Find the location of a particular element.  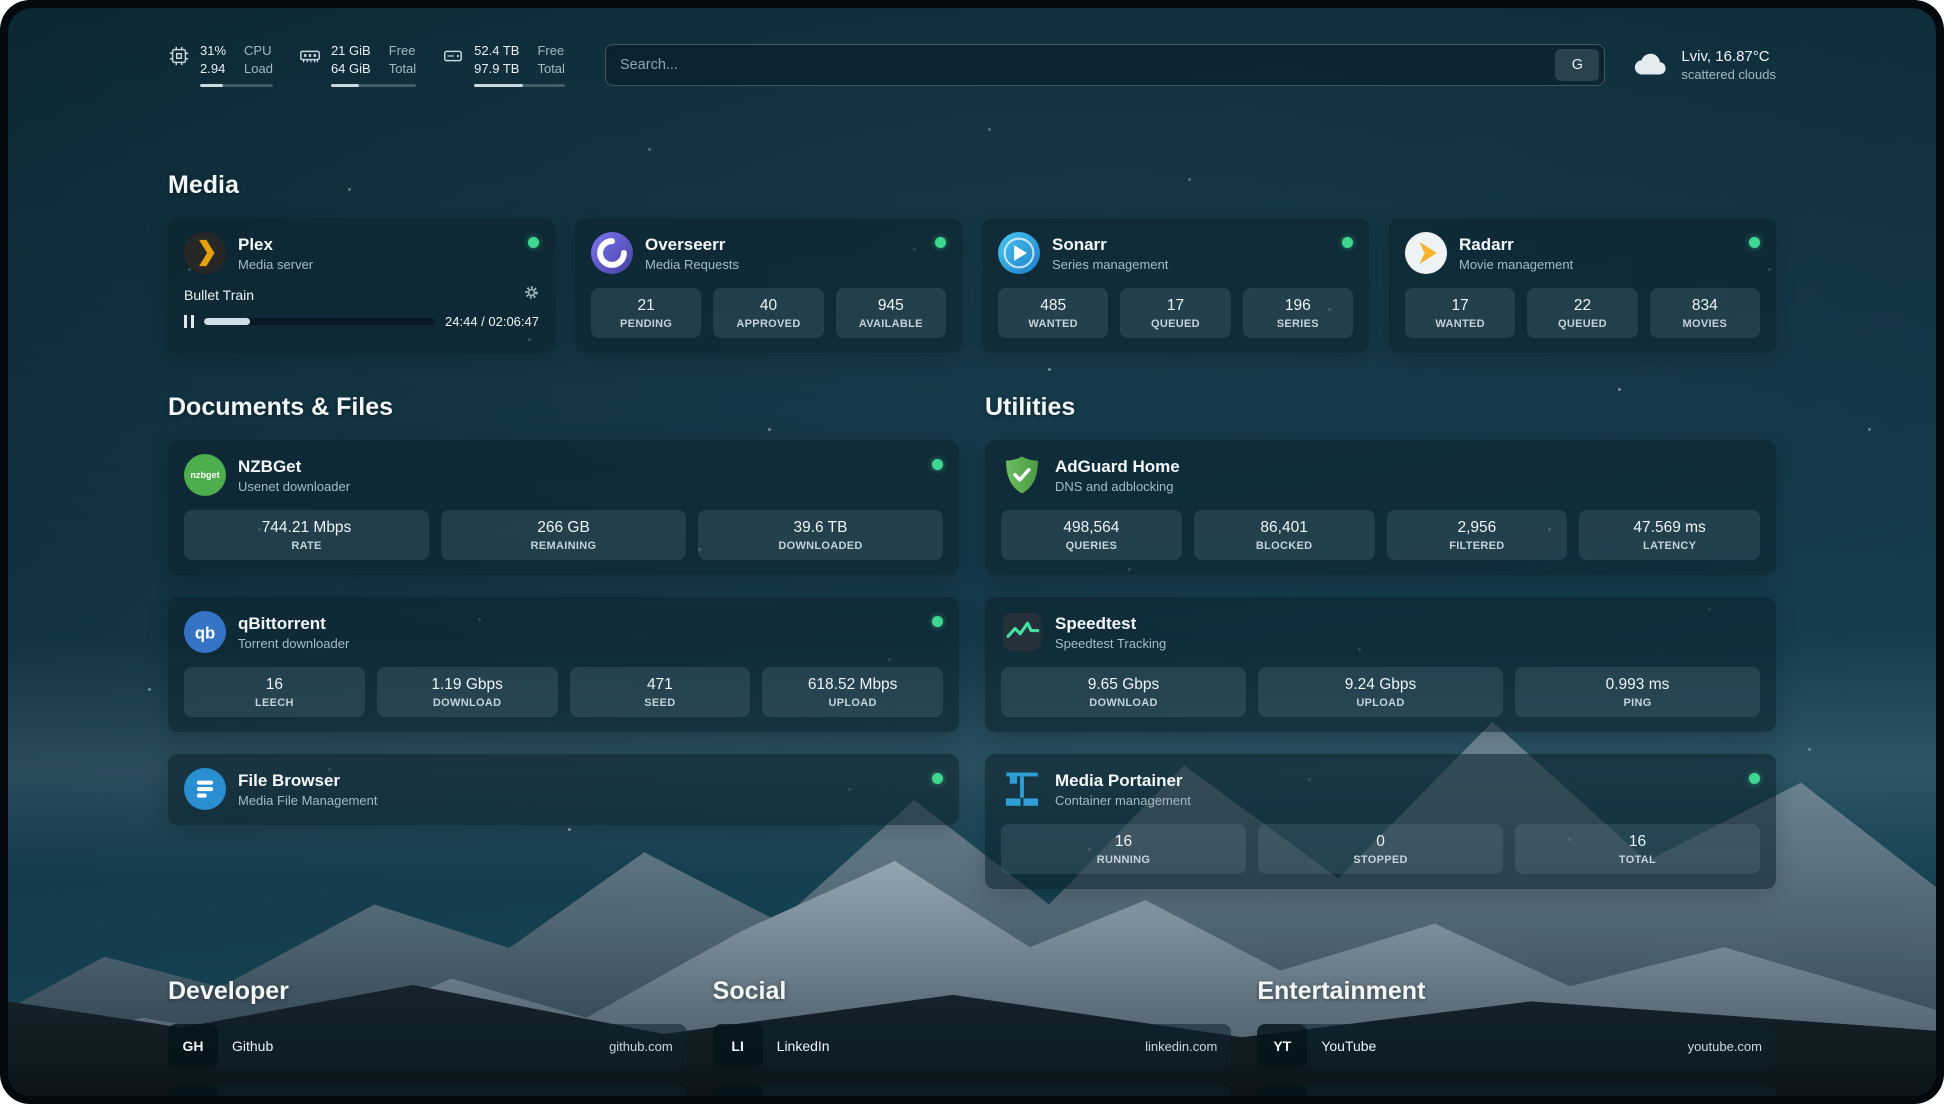

speedtest-icon is located at coordinates (1022, 632).